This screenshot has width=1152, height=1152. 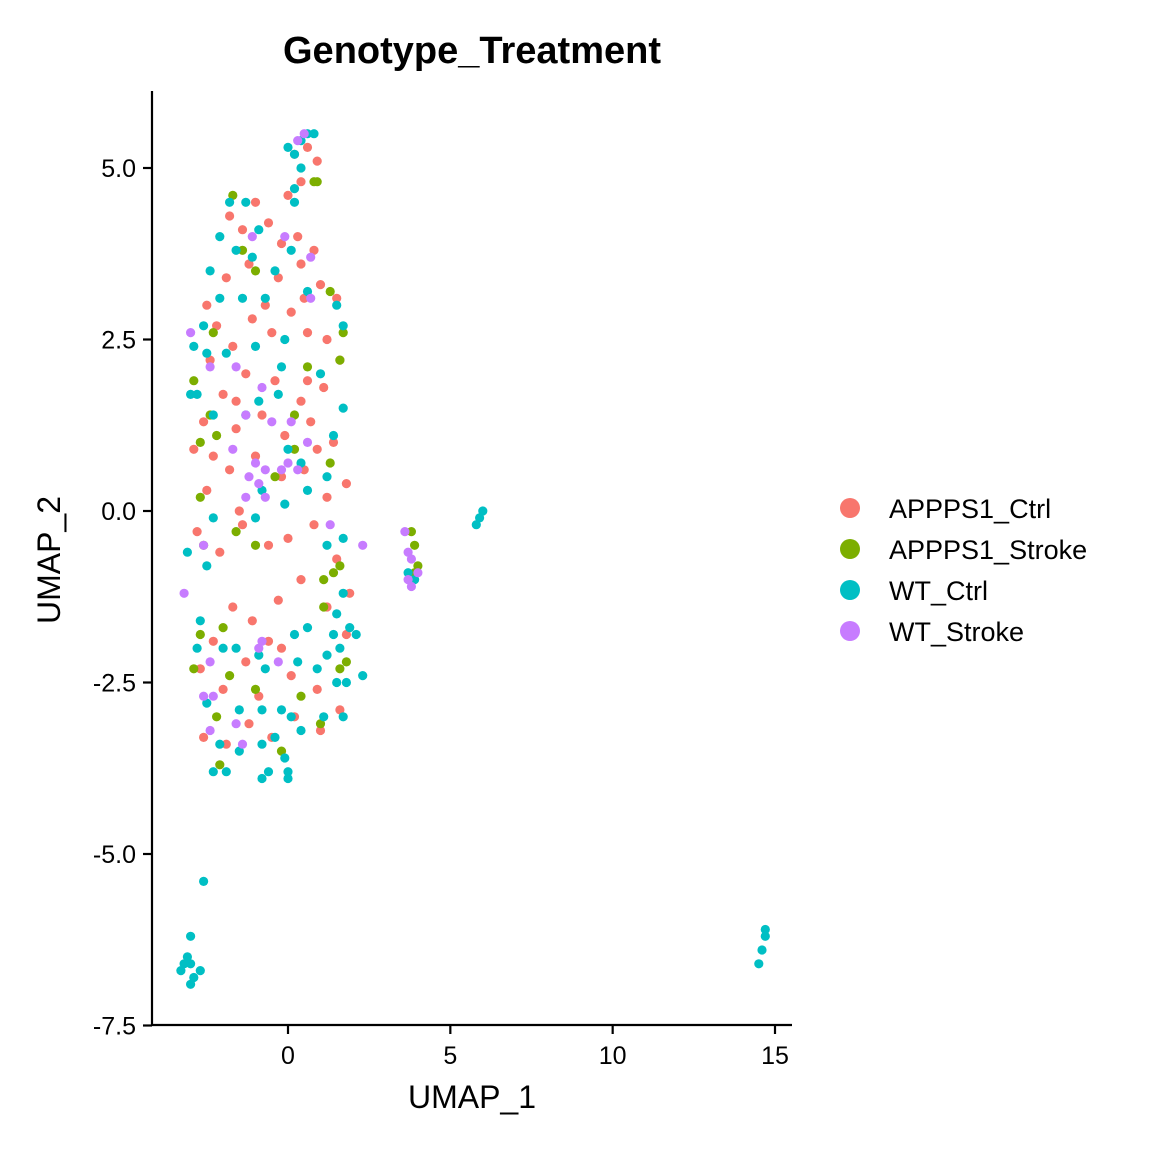 I want to click on legend-item-WT_Ctrl: WT_Ctrl, so click(x=914, y=591).